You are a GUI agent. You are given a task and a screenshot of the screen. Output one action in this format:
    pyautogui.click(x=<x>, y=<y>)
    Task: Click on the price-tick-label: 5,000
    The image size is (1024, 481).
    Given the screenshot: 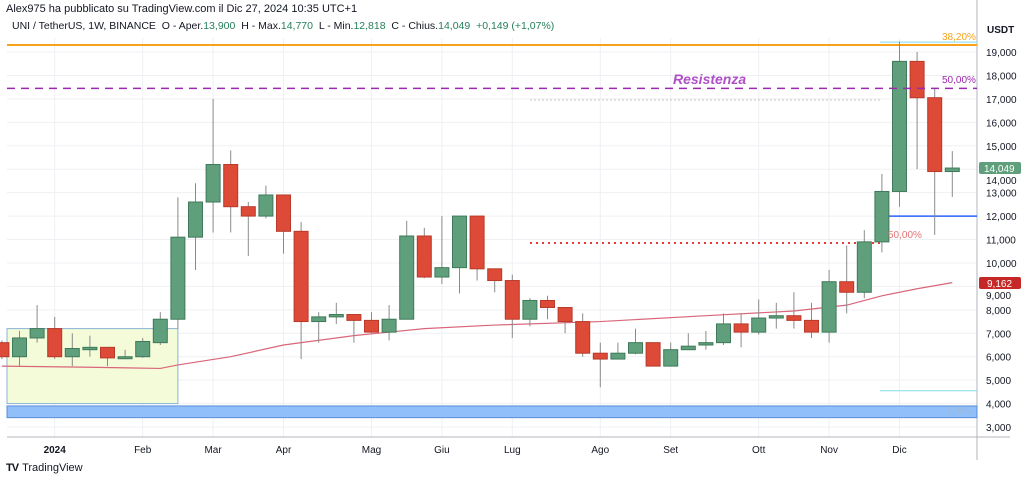 What is the action you would take?
    pyautogui.click(x=998, y=381)
    